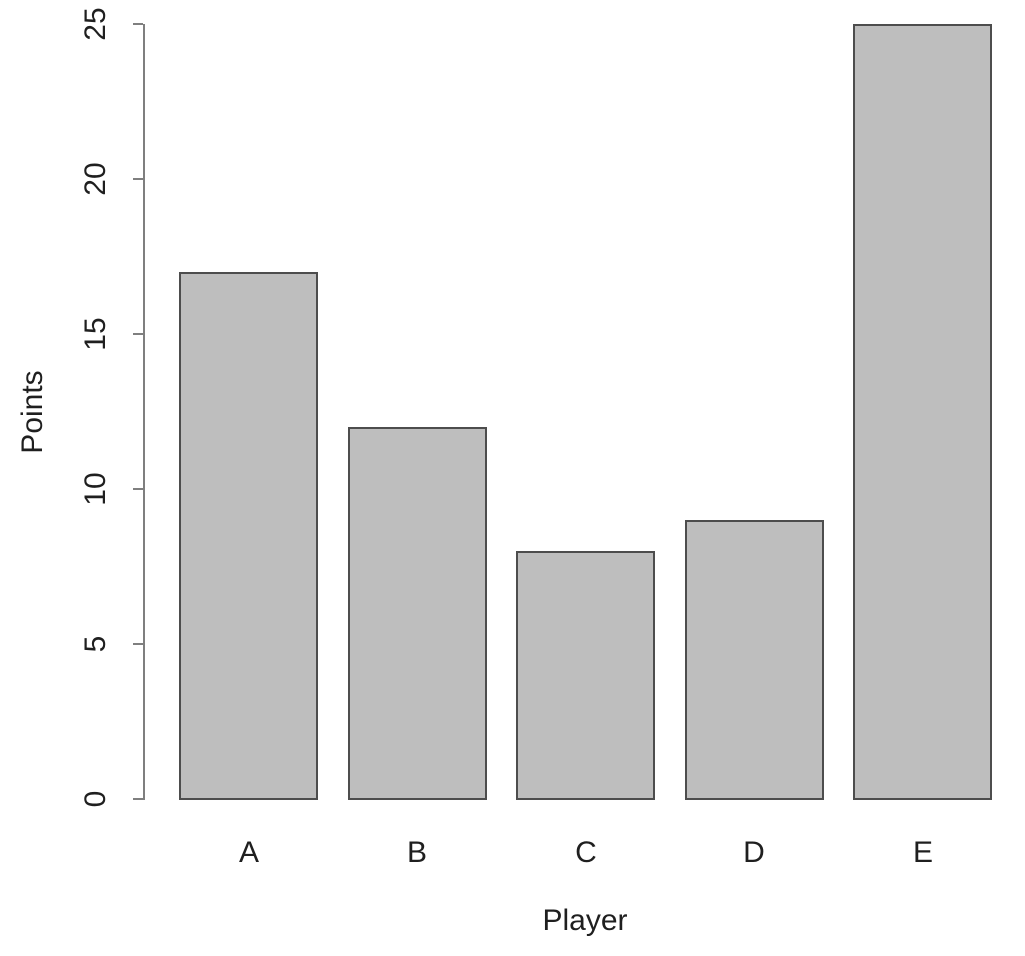 This screenshot has height=956, width=1025. What do you see at coordinates (585, 920) in the screenshot?
I see `x-axis-title: Player` at bounding box center [585, 920].